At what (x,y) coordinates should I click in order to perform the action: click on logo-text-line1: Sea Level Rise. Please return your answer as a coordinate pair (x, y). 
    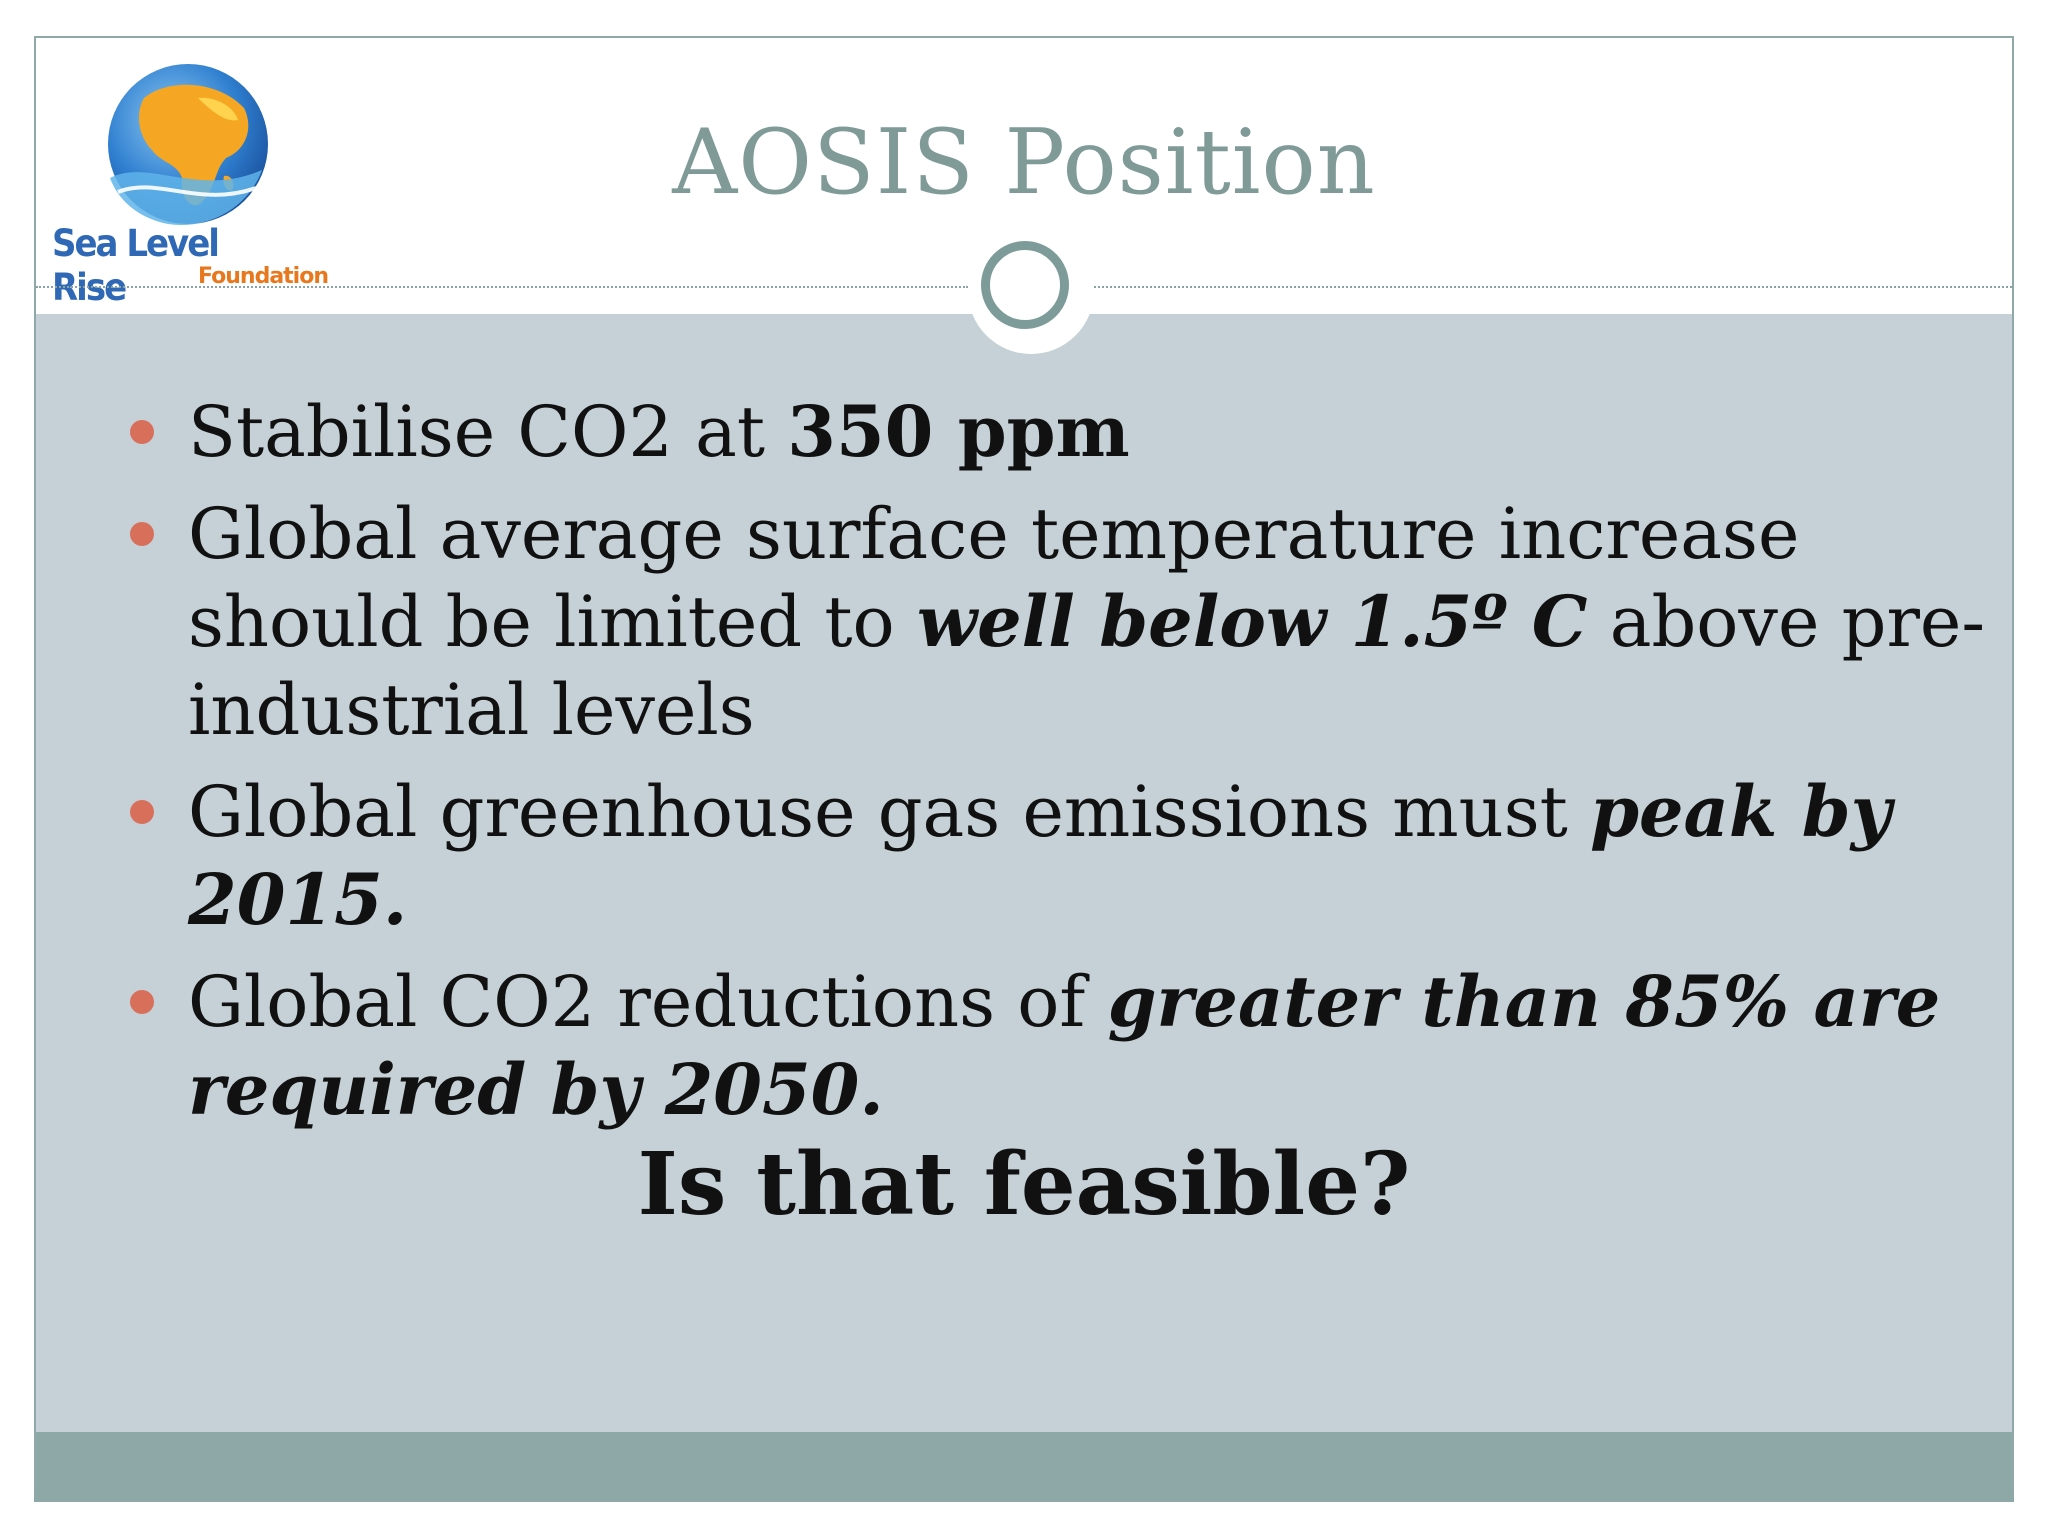
    Looking at the image, I should click on (136, 266).